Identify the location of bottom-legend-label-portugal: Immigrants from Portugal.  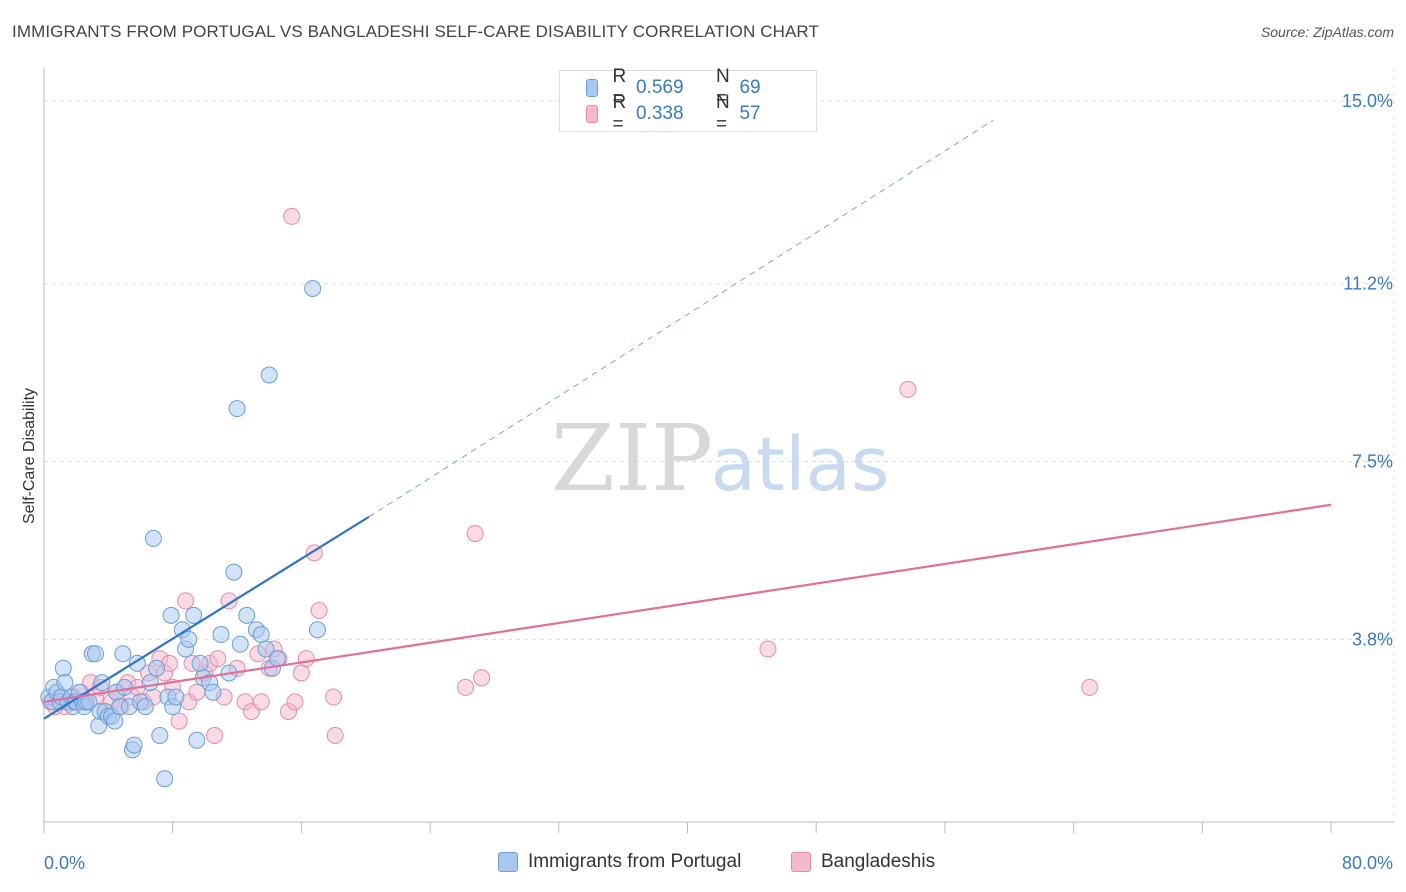
(635, 861).